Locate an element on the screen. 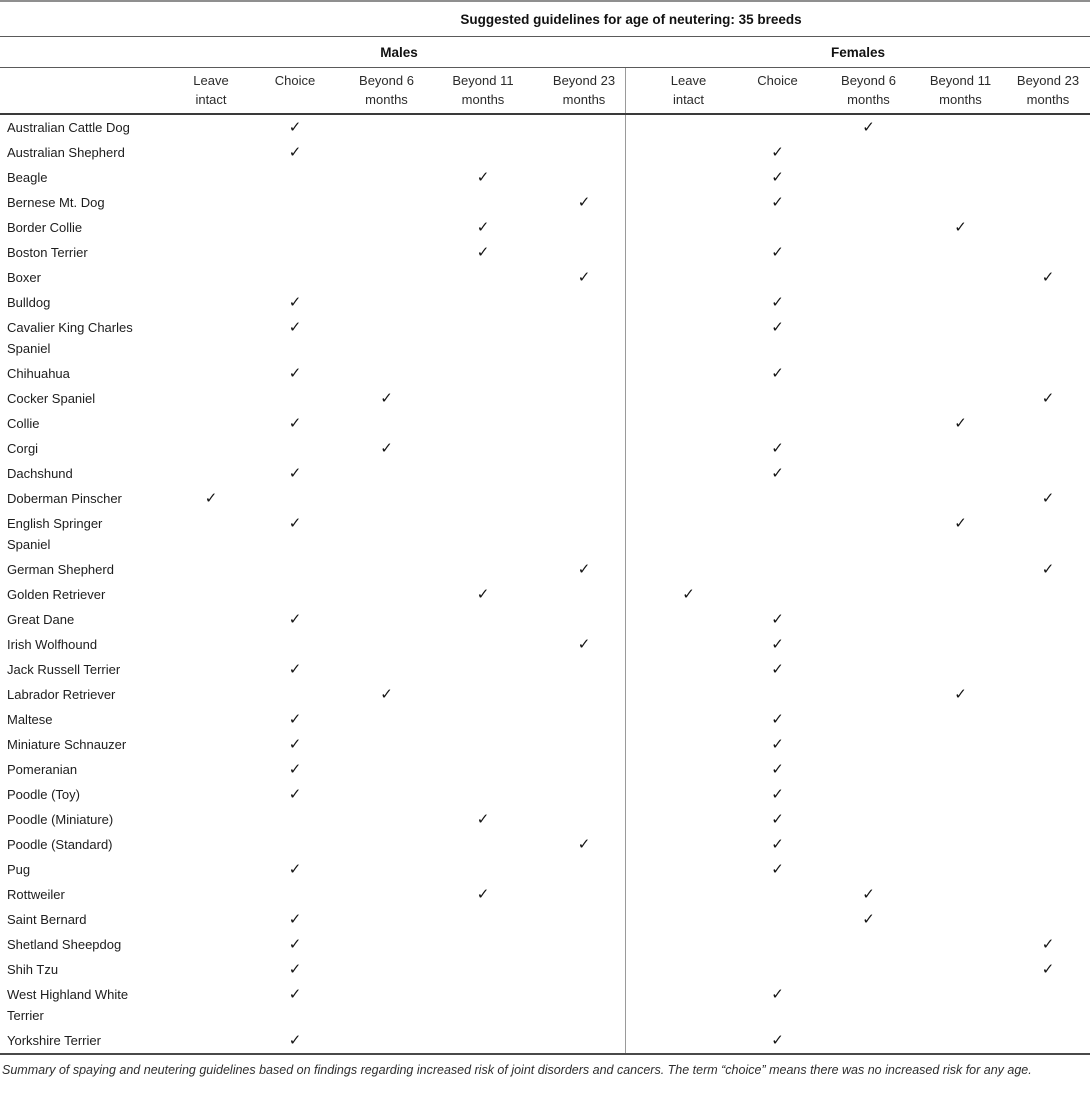 Image resolution: width=1090 pixels, height=1100 pixels. cell-male-beyond6: ✓ is located at coordinates (386, 448).